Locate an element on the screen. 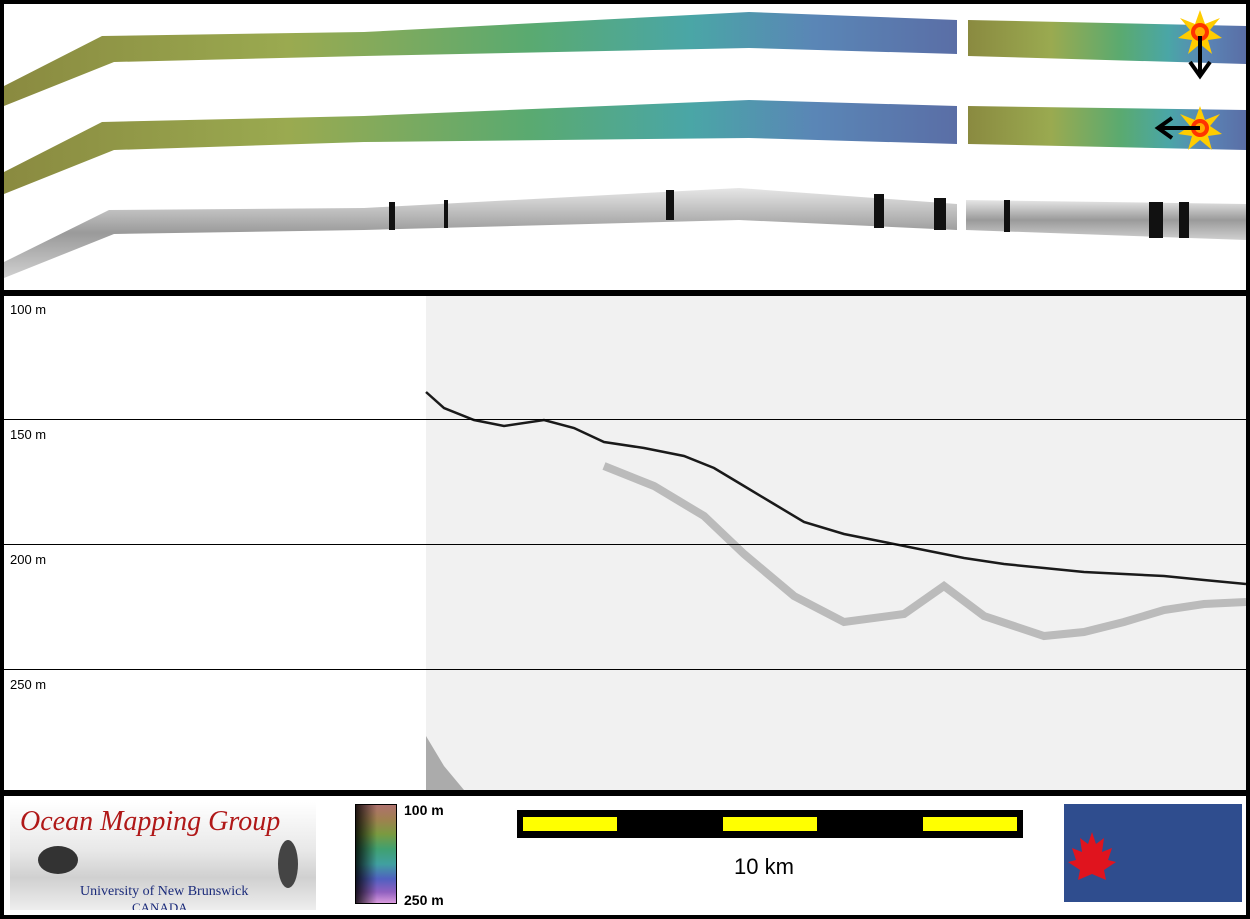  arrow-down-icon is located at coordinates (1200, 58).